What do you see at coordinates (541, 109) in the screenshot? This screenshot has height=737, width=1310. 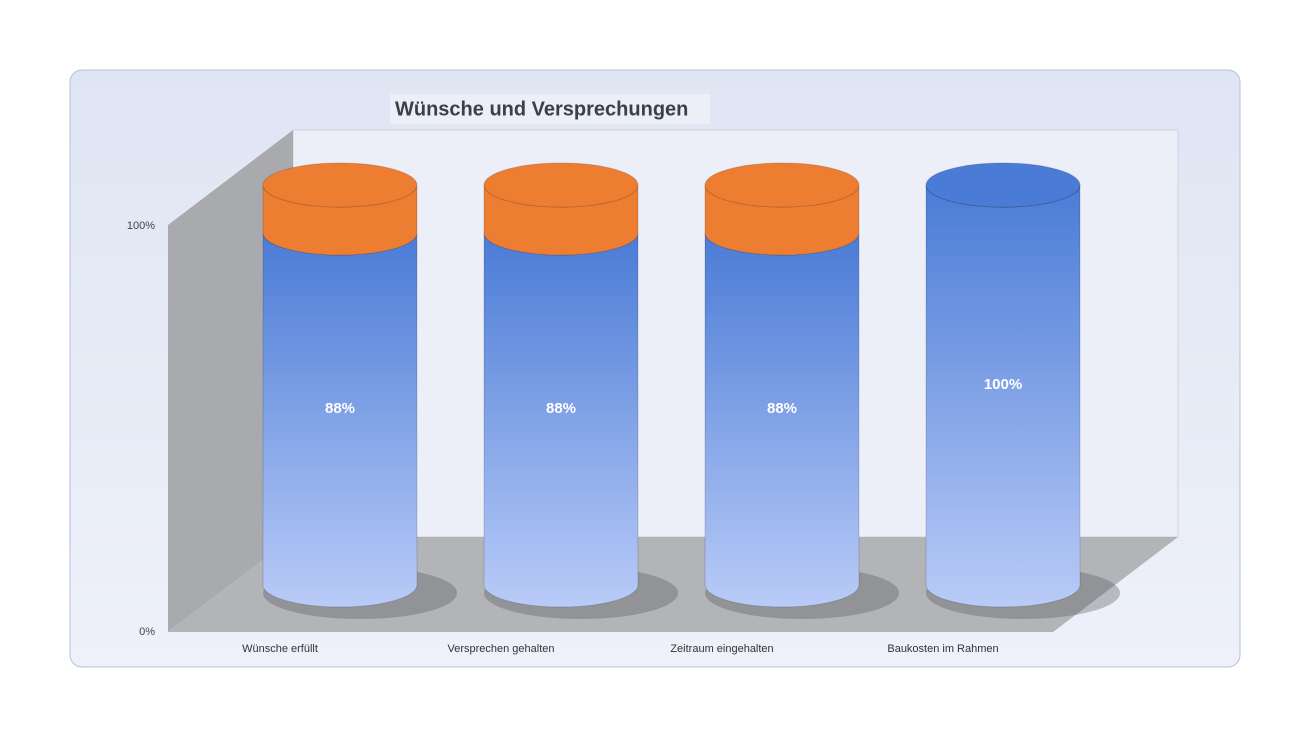 I see `chart-title: Wünsche und Versprechungen` at bounding box center [541, 109].